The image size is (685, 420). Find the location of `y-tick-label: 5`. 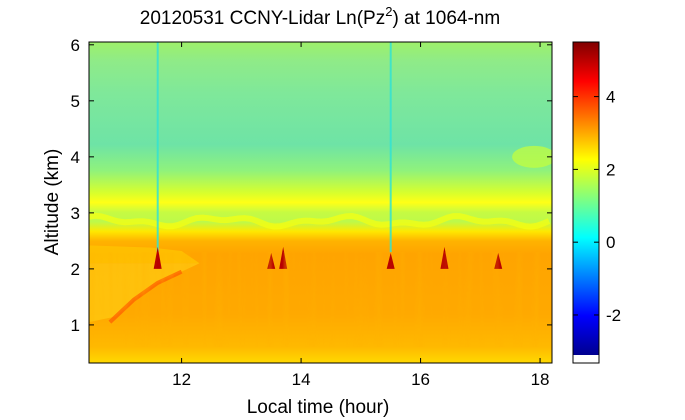

y-tick-label: 5 is located at coordinates (75, 101).